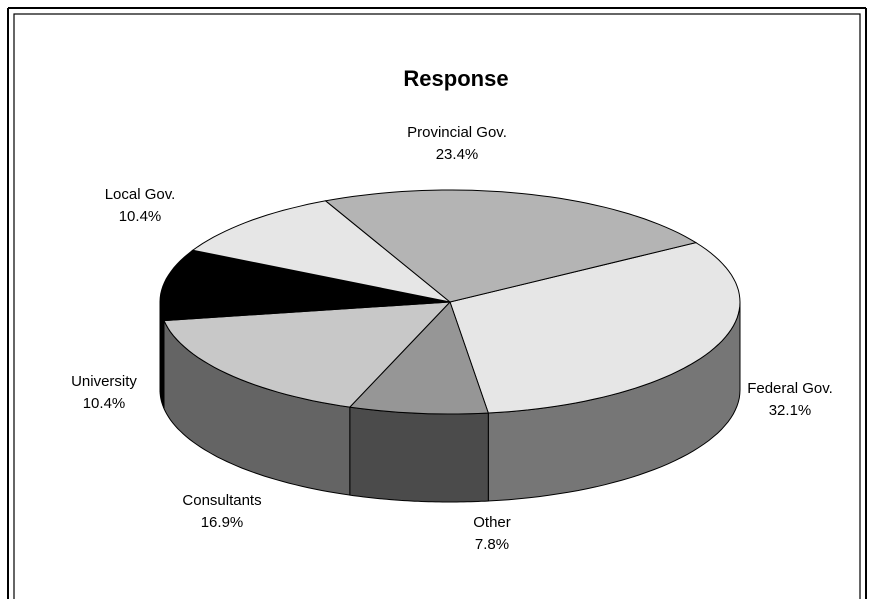 This screenshot has width=874, height=604. Describe the element at coordinates (305, 285) in the screenshot. I see `pie-slice-university` at that location.